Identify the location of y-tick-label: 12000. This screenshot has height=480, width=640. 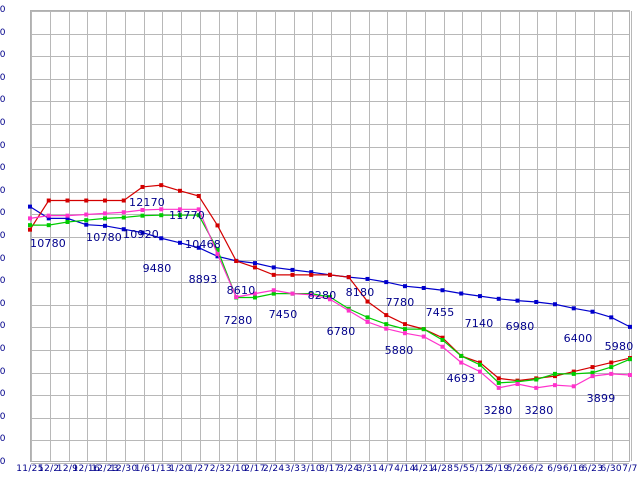
(3, 190).